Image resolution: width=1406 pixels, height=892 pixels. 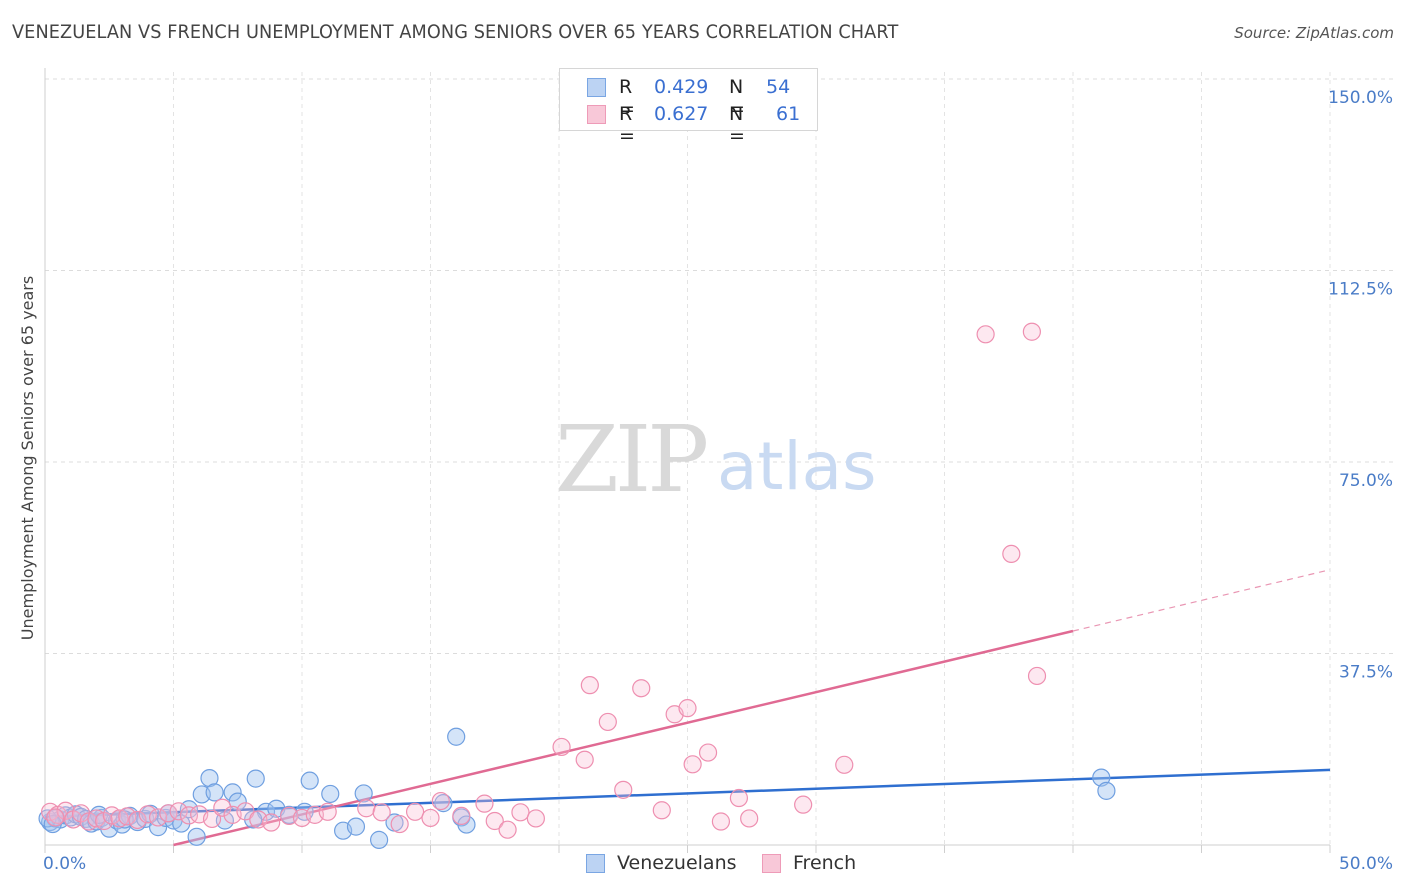 I want to click on x-tick-label: 50.0%, so click(x=1366, y=864).